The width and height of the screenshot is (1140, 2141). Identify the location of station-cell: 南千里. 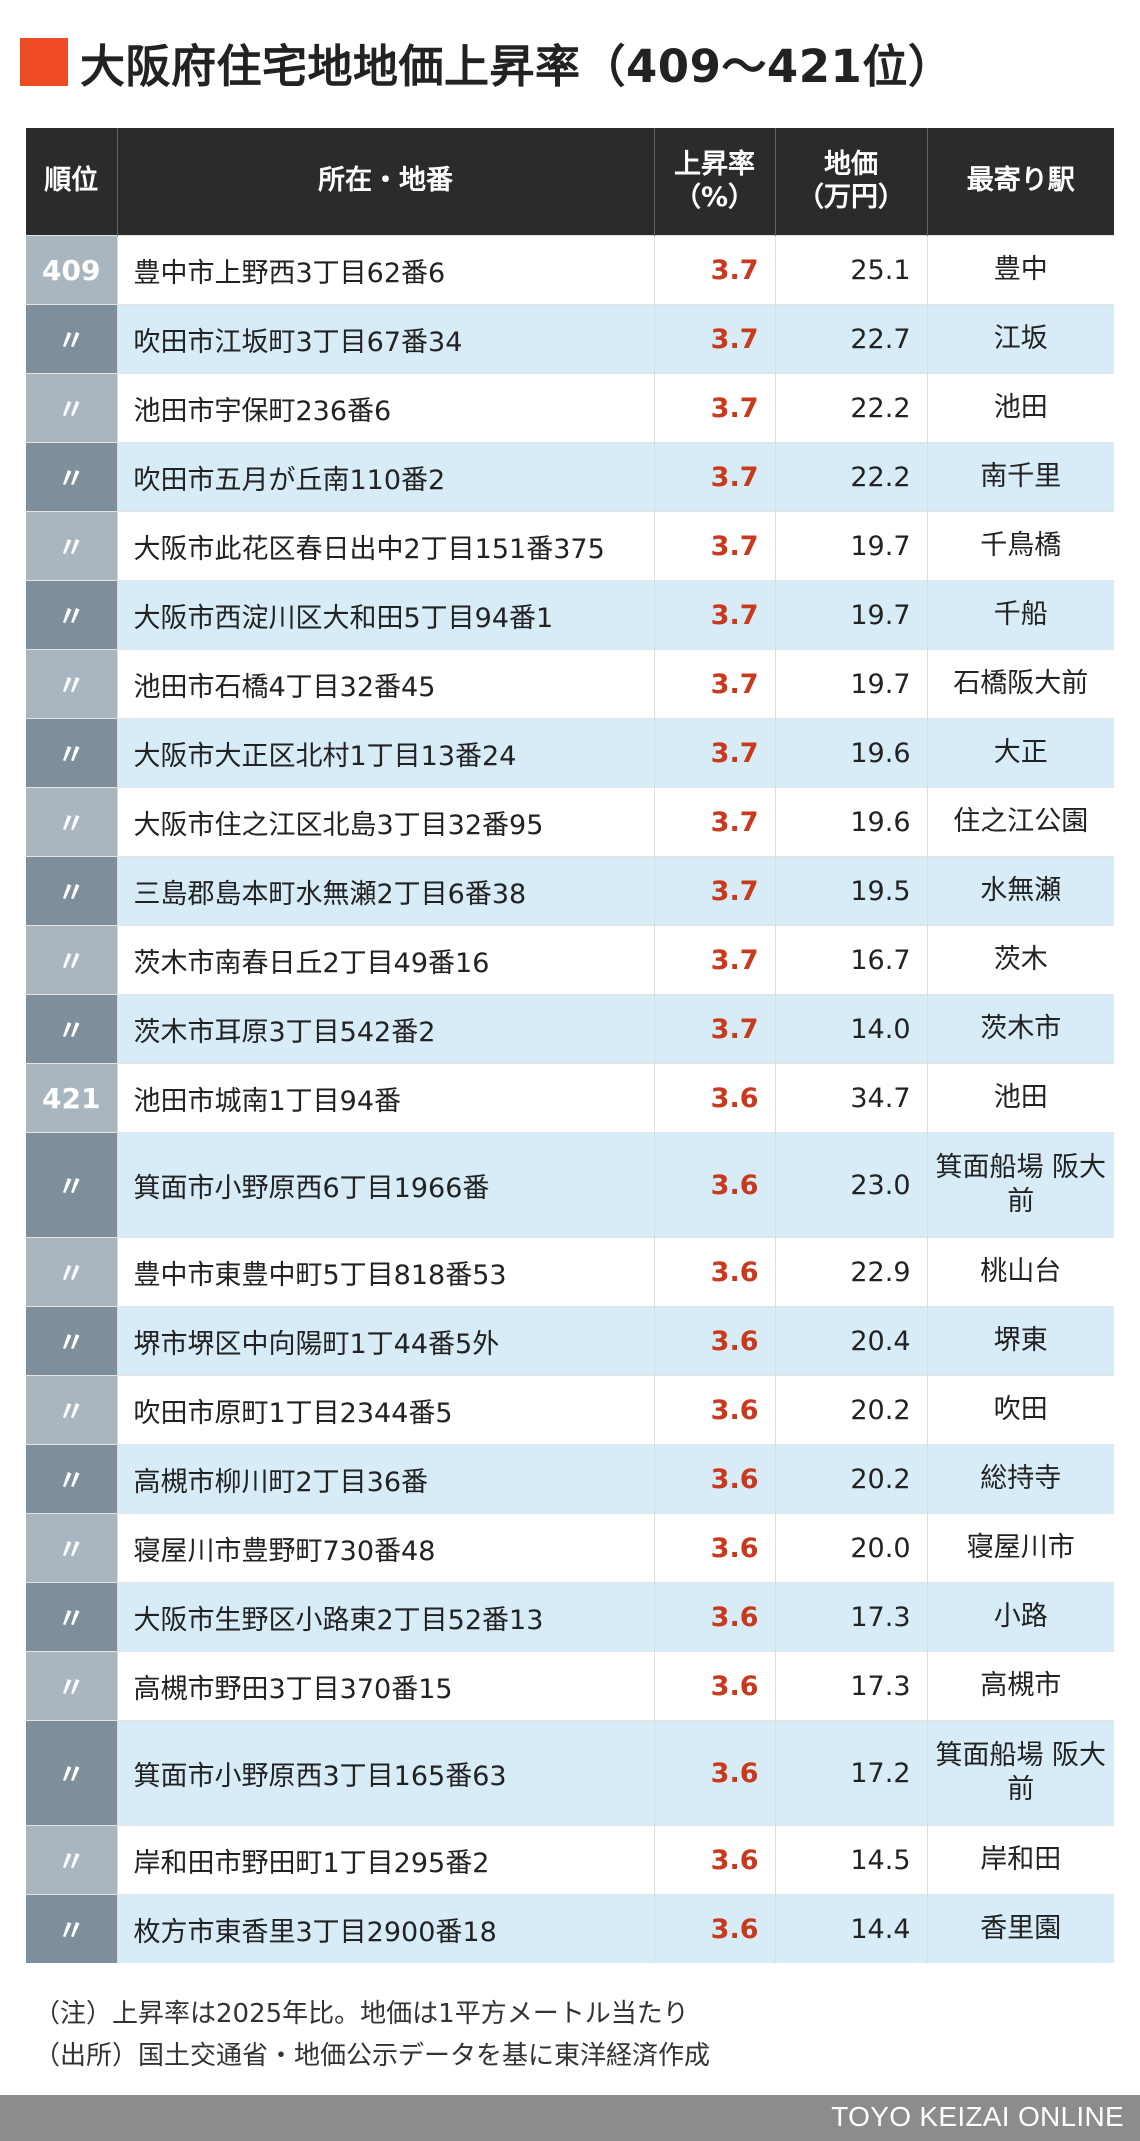
(1020, 477).